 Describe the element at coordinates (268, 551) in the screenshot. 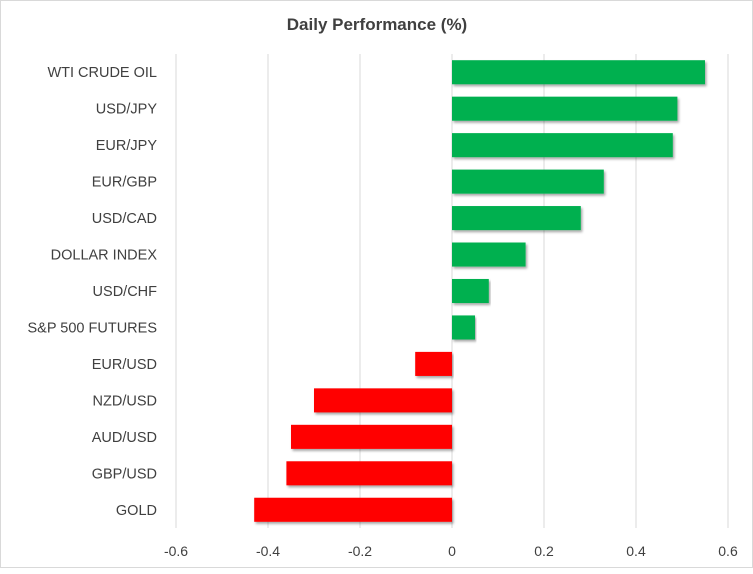

I see `x-tick-label: -0.4` at that location.